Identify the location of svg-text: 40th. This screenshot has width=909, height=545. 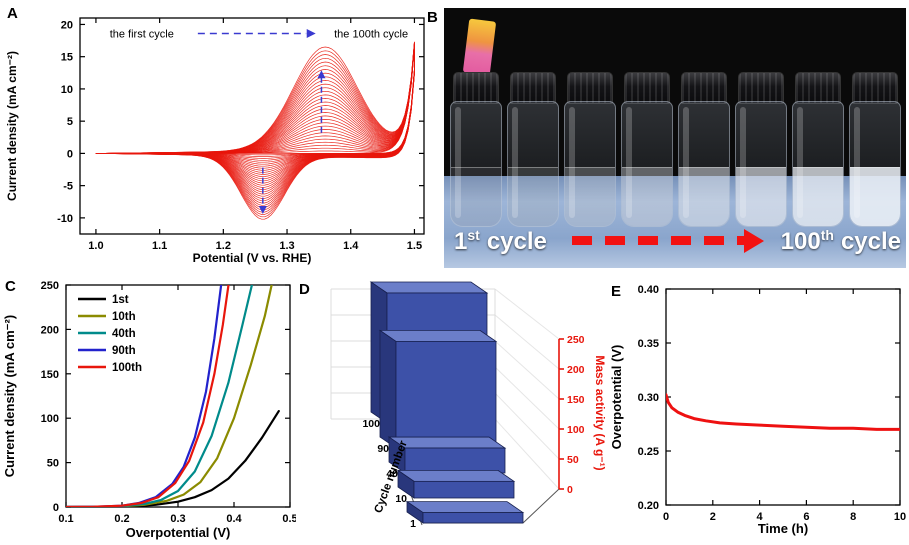
(124, 334).